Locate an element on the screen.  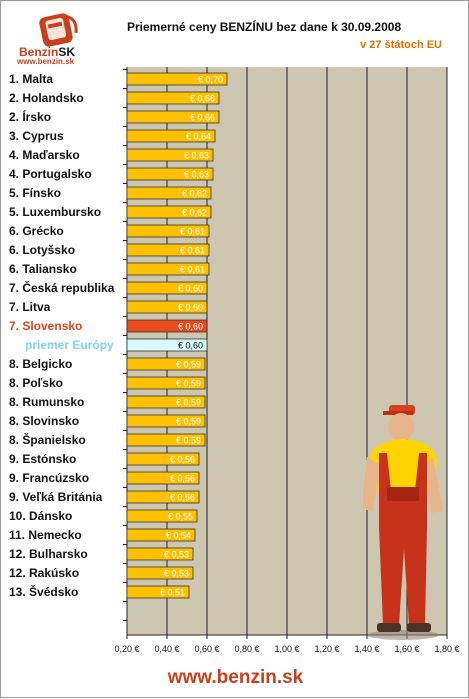
category-label: 12. Bulharsko is located at coordinates (48, 554).